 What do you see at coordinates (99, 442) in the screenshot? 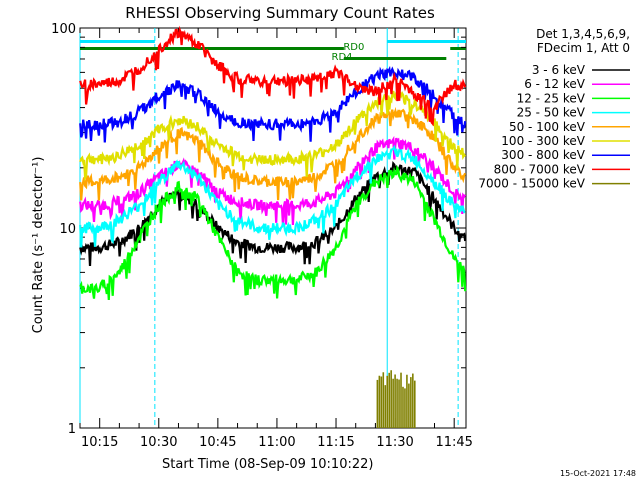
I see `x-tick-label: 10:15` at bounding box center [99, 442].